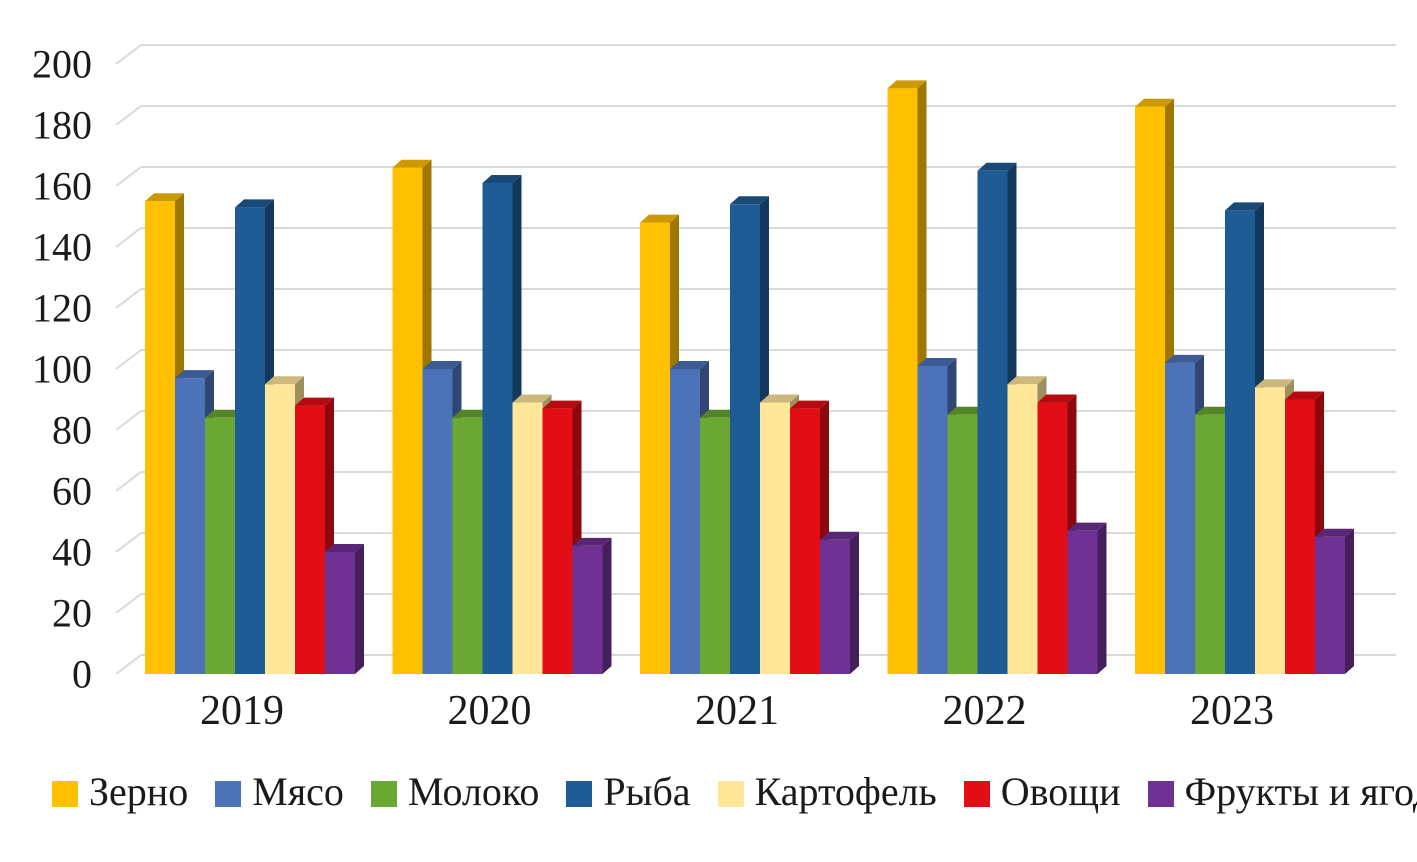 The height and width of the screenshot is (862, 1417). I want to click on bar-Зерно-2020, so click(407, 420).